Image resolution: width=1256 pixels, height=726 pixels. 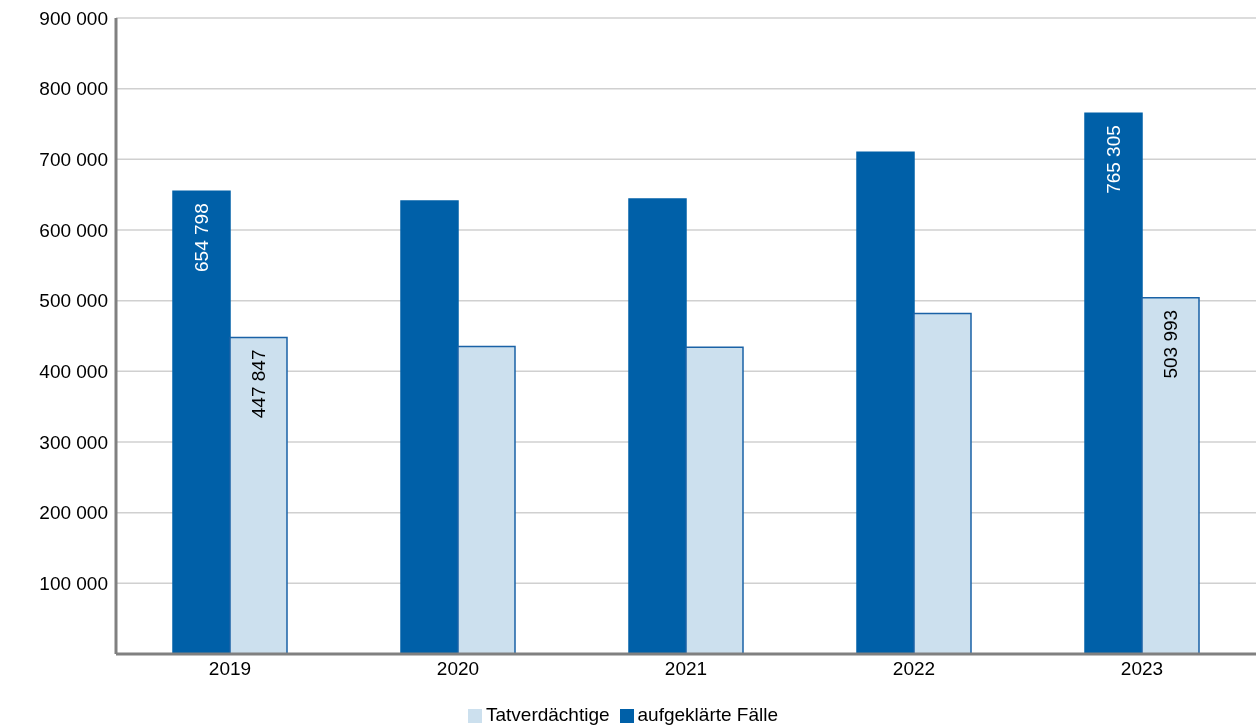 What do you see at coordinates (73, 442) in the screenshot?
I see `y-tick-label: 300 000` at bounding box center [73, 442].